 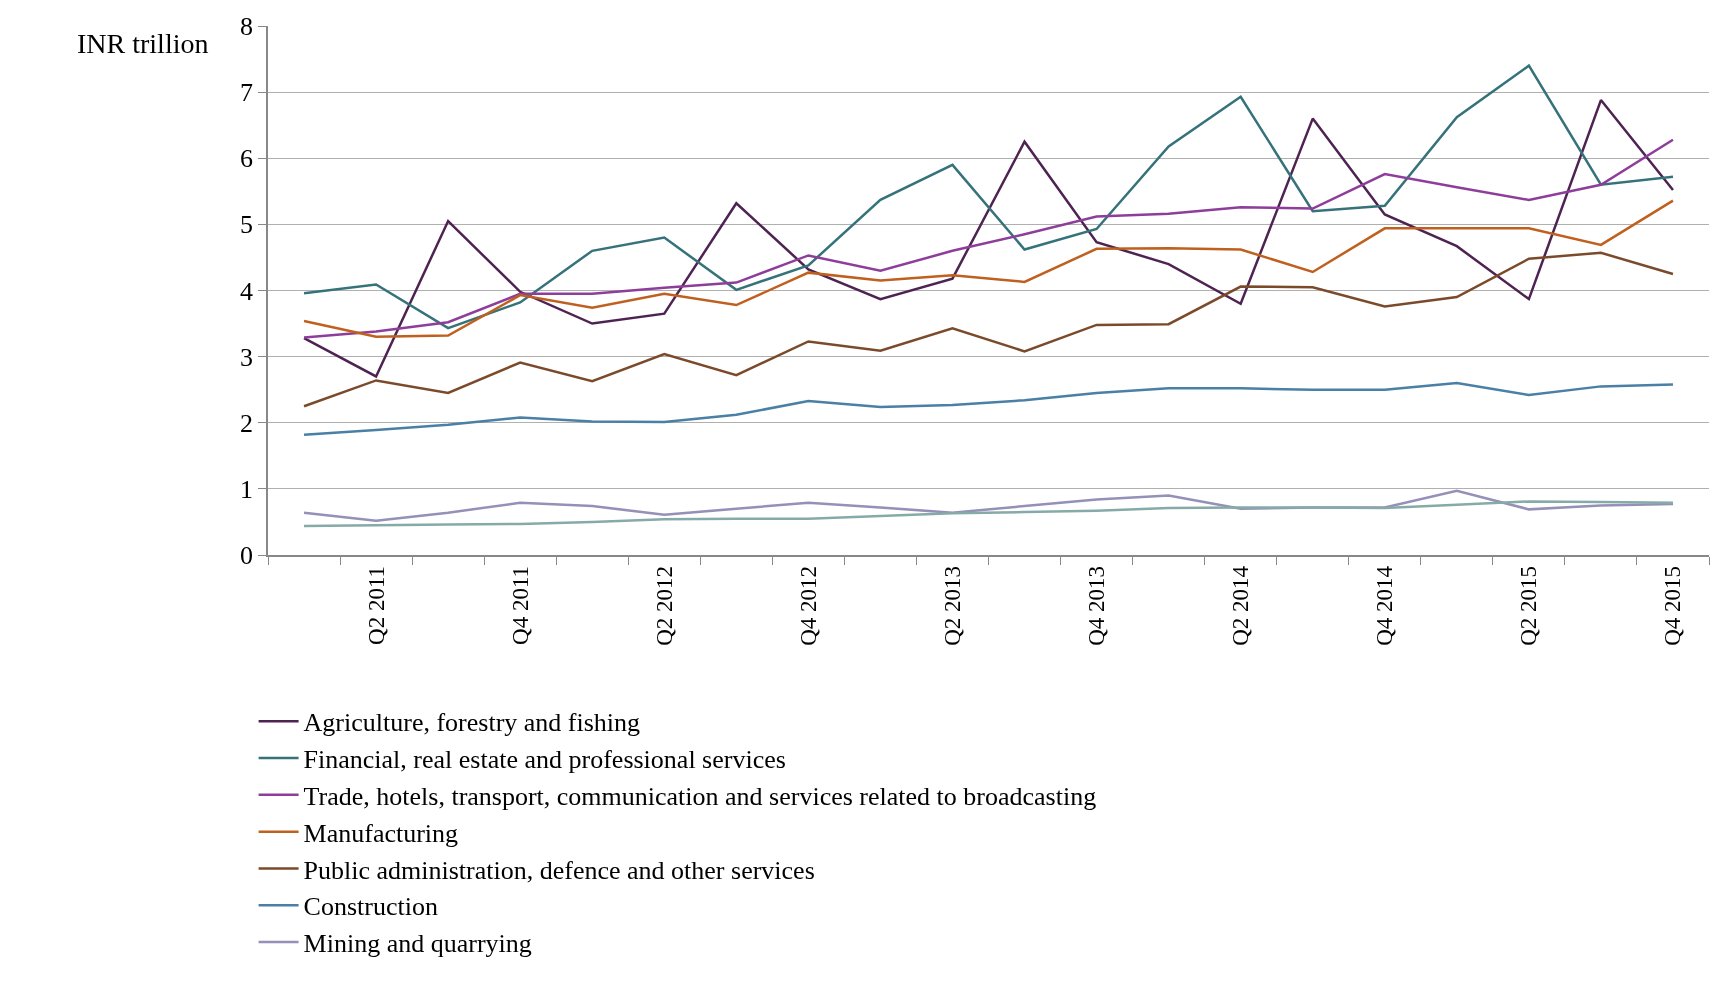 What do you see at coordinates (247, 93) in the screenshot?
I see `y-tick-label: 7` at bounding box center [247, 93].